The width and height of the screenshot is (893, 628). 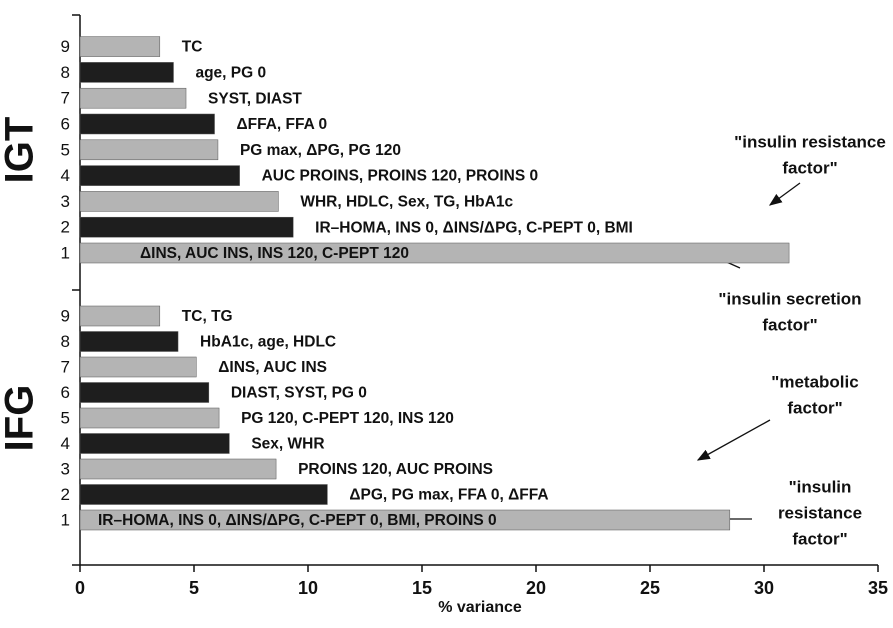 I want to click on x-tick-label: 25, so click(x=650, y=588).